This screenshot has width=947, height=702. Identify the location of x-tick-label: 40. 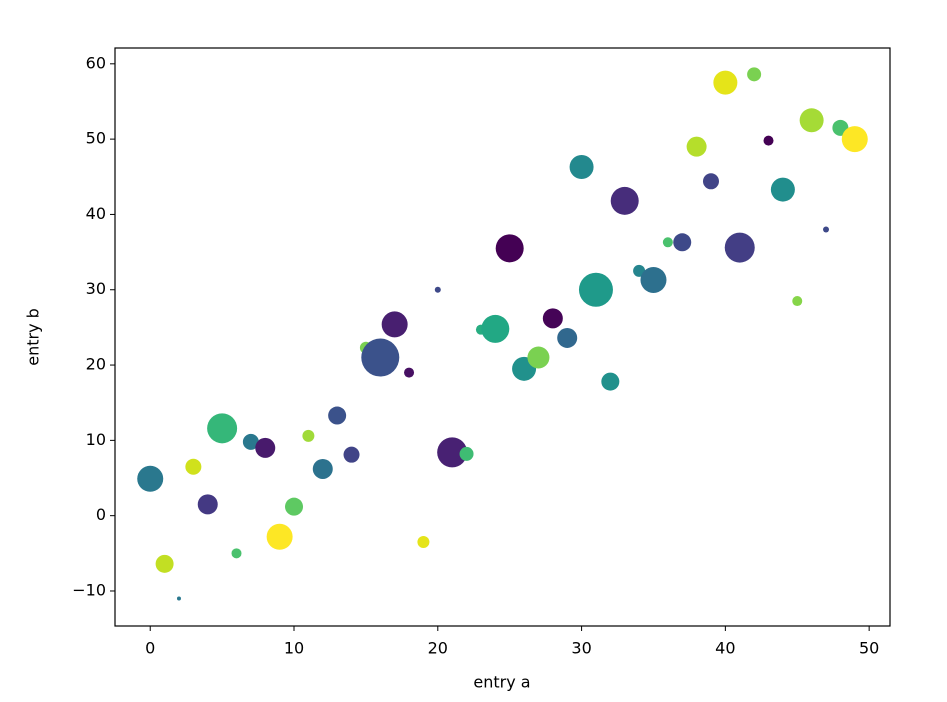
(725, 648).